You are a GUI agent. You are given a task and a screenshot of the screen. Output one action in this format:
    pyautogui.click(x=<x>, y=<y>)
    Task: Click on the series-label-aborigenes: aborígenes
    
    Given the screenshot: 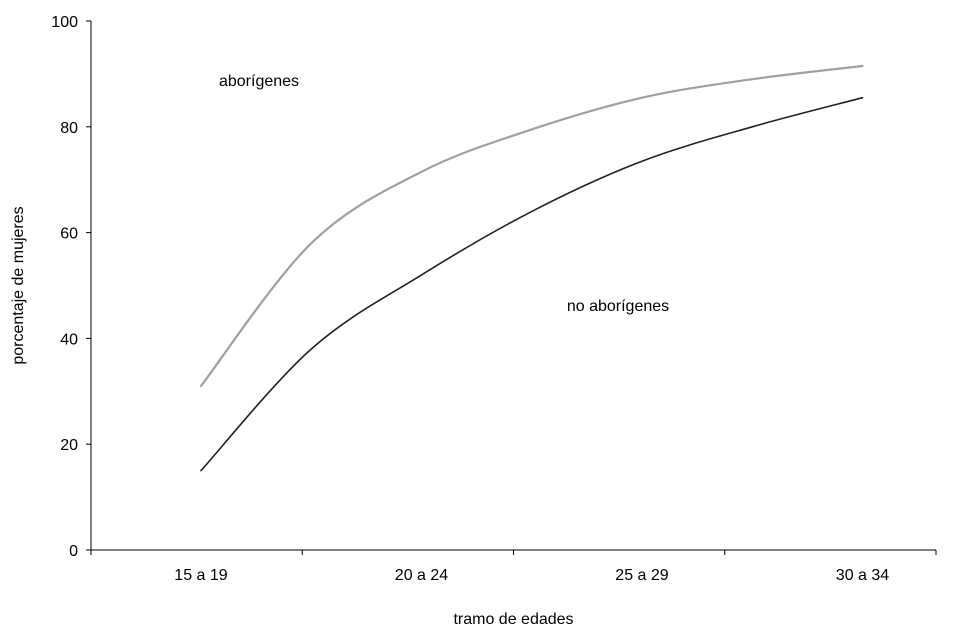 What is the action you would take?
    pyautogui.click(x=259, y=81)
    